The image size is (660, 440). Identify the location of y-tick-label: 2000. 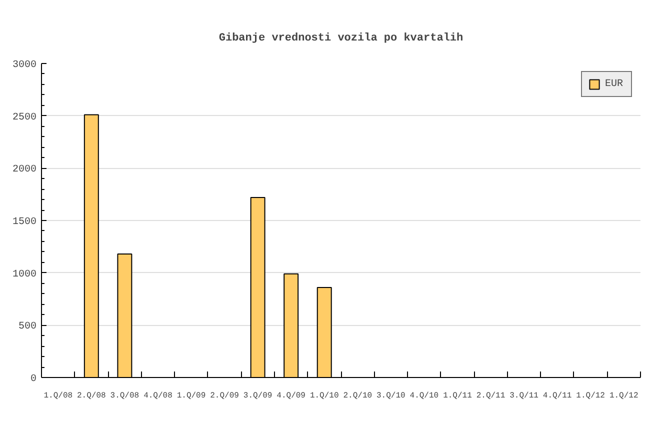
(24, 170).